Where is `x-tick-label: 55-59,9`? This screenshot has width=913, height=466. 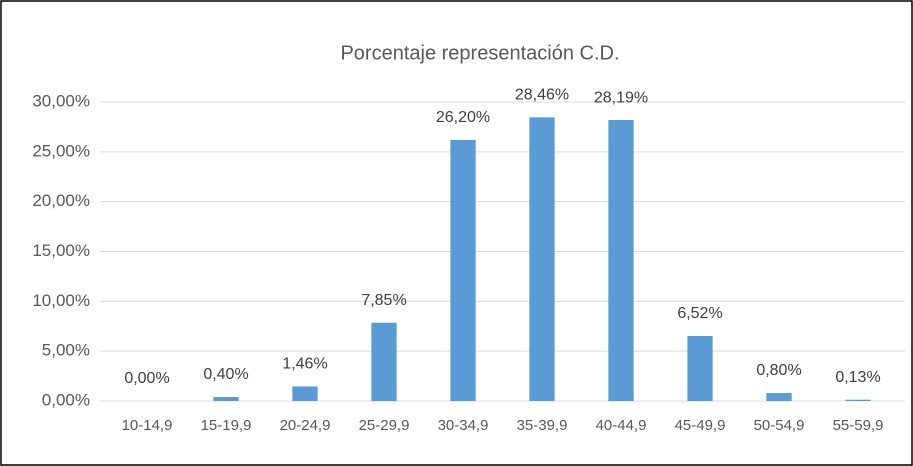
x-tick-label: 55-59,9 is located at coordinates (858, 425).